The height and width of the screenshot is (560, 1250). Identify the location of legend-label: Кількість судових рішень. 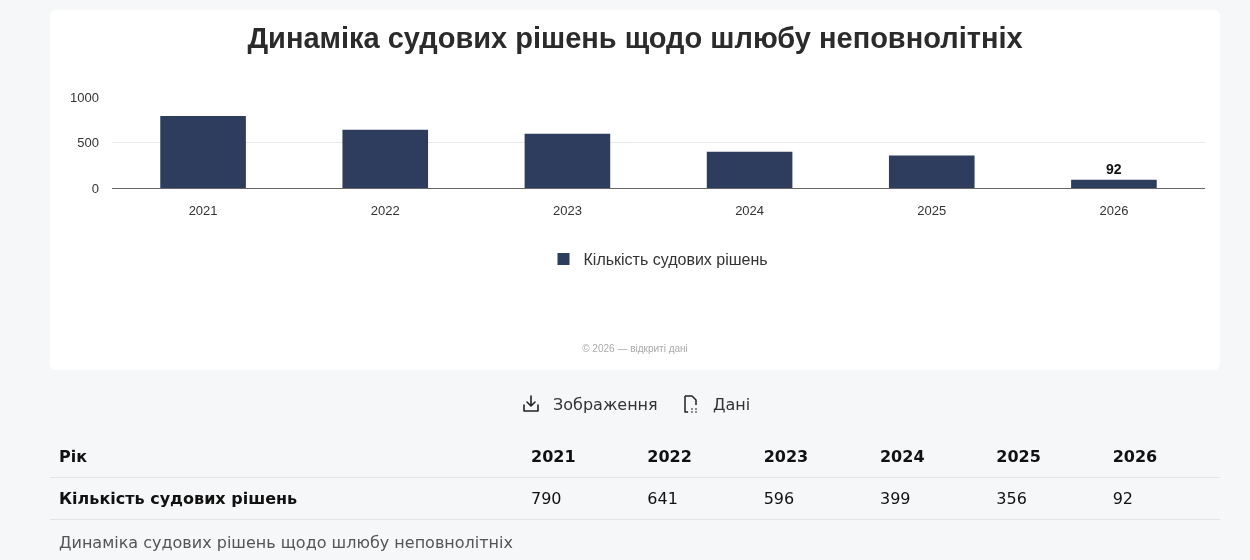
(675, 260).